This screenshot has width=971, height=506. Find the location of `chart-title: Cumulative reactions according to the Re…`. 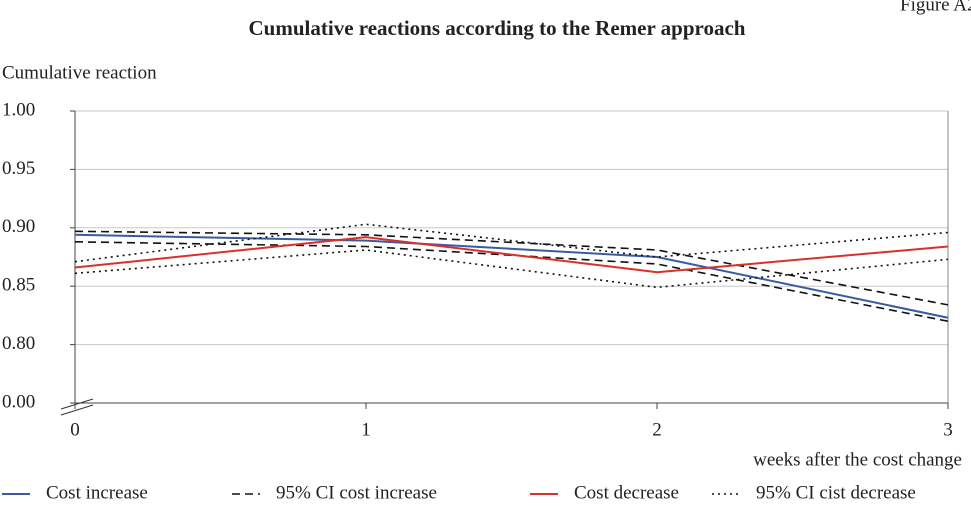

chart-title: Cumulative reactions according to the Re… is located at coordinates (497, 28).